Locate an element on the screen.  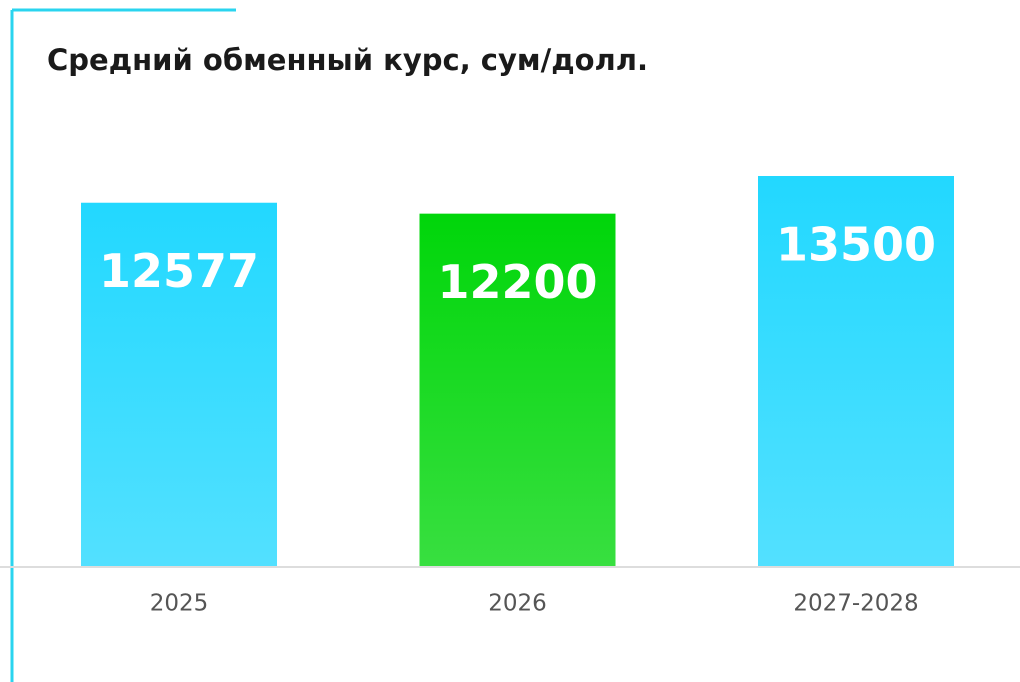
x-tick-label: 2027-2028 is located at coordinates (855, 604).